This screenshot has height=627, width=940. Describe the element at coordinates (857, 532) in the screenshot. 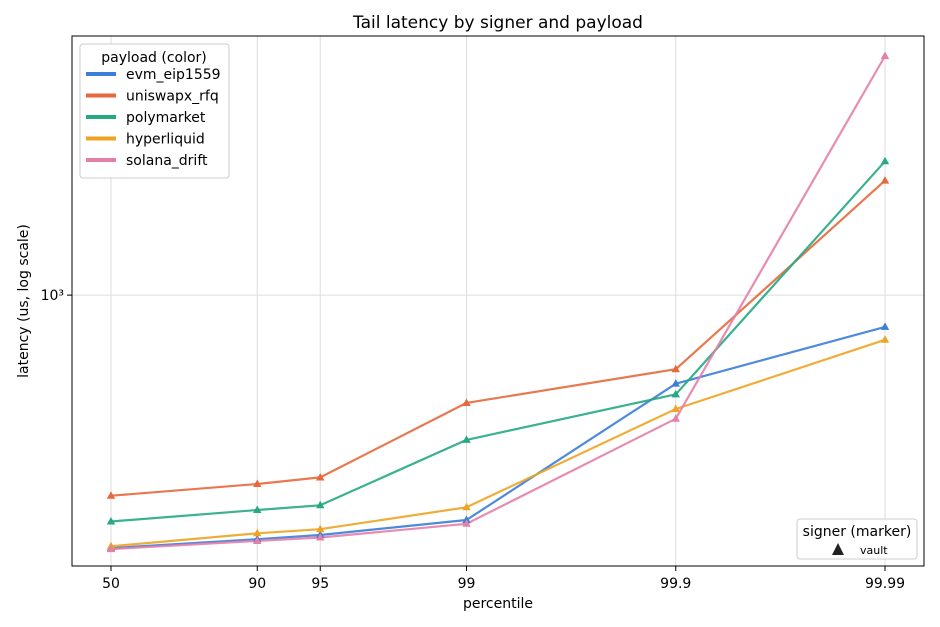

I see `signer-legend-title: signer (marker)` at that location.